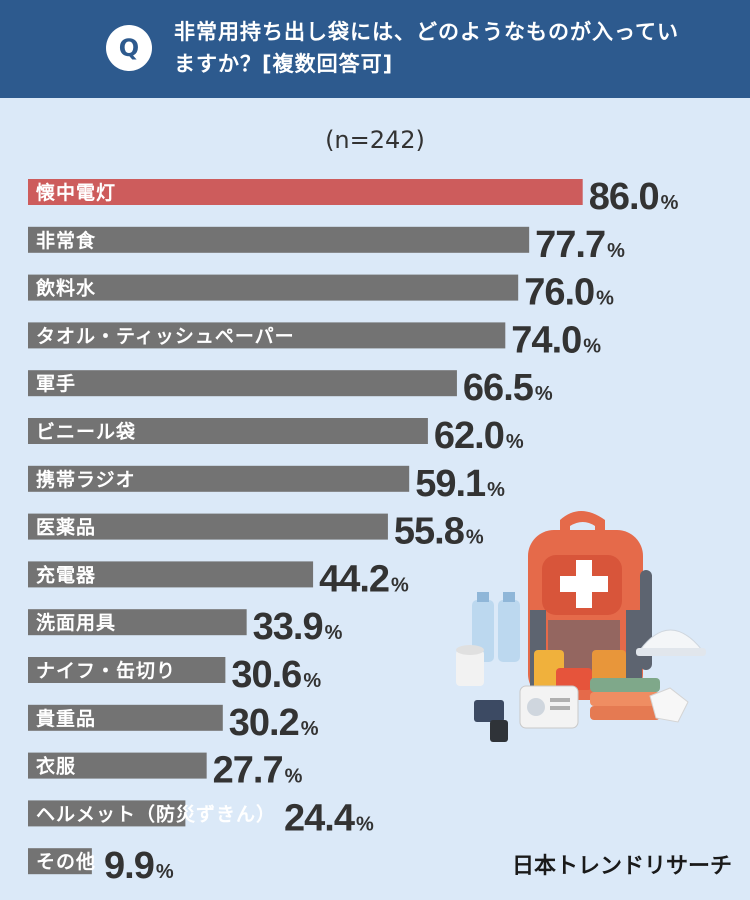  I want to click on q-badge: Q, so click(129, 48).